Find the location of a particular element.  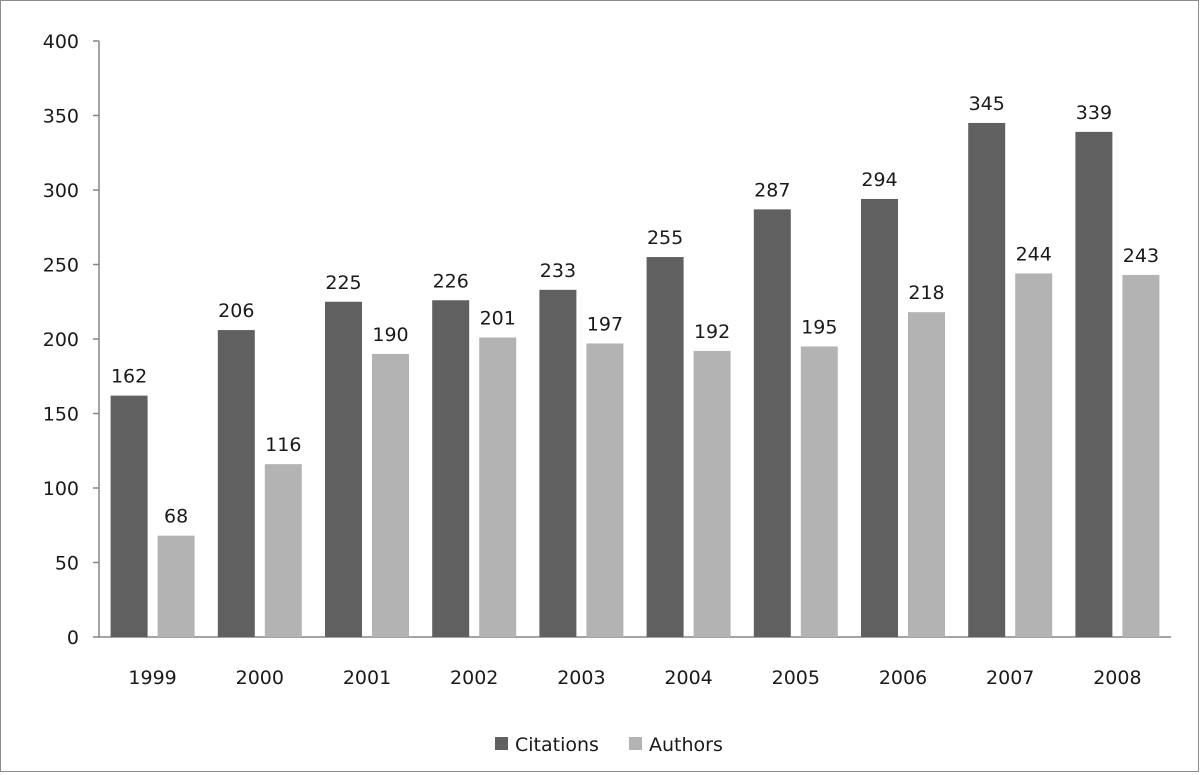

x-tick-label: 2008 is located at coordinates (1117, 678).